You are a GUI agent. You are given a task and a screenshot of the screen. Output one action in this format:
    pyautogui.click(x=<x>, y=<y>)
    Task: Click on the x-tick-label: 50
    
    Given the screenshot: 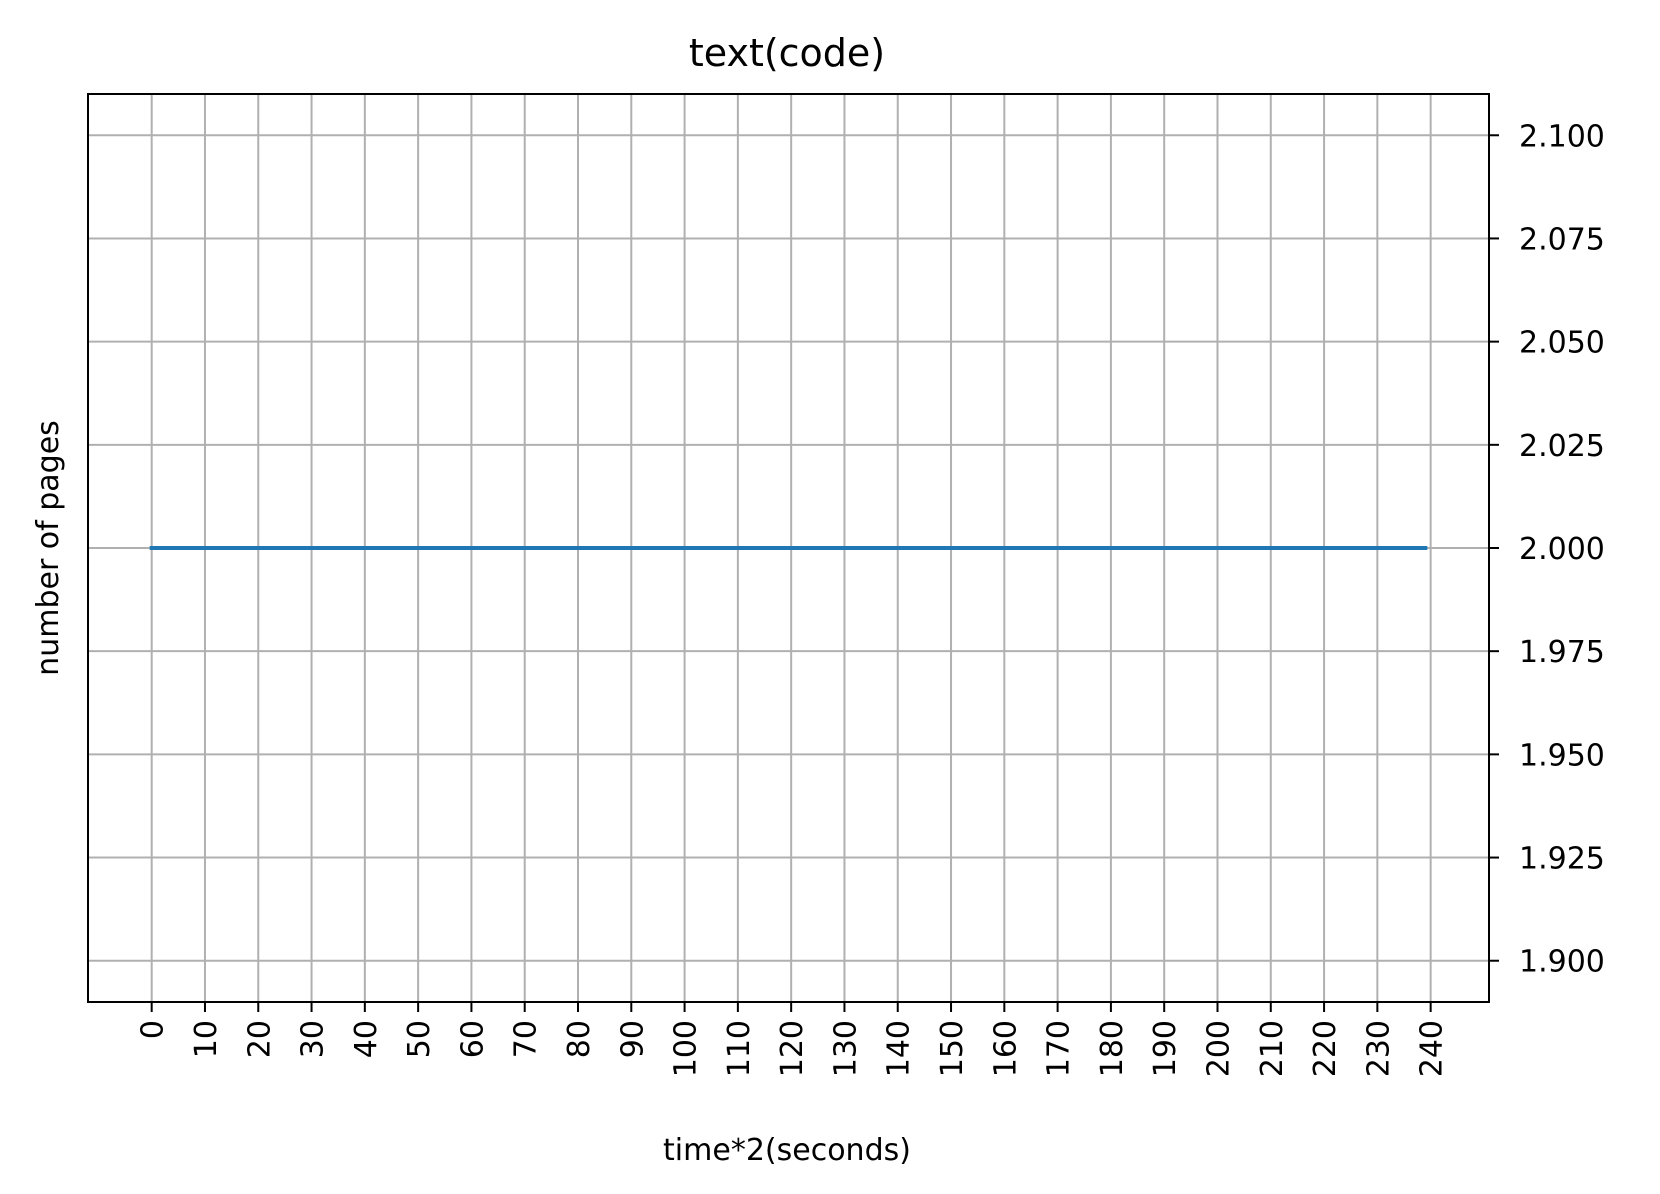 What is the action you would take?
    pyautogui.click(x=419, y=1039)
    